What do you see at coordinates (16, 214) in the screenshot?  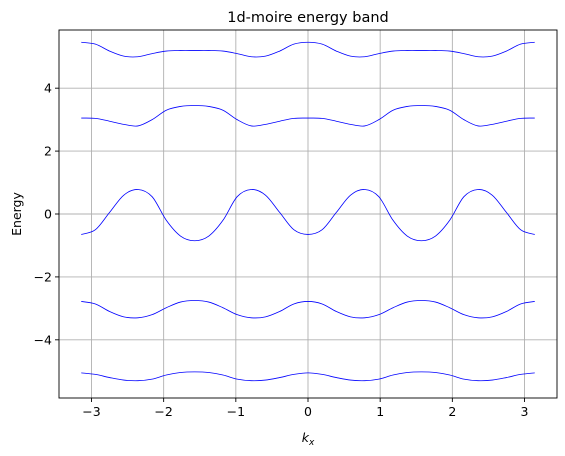 I see `y-axis-label: Energy` at bounding box center [16, 214].